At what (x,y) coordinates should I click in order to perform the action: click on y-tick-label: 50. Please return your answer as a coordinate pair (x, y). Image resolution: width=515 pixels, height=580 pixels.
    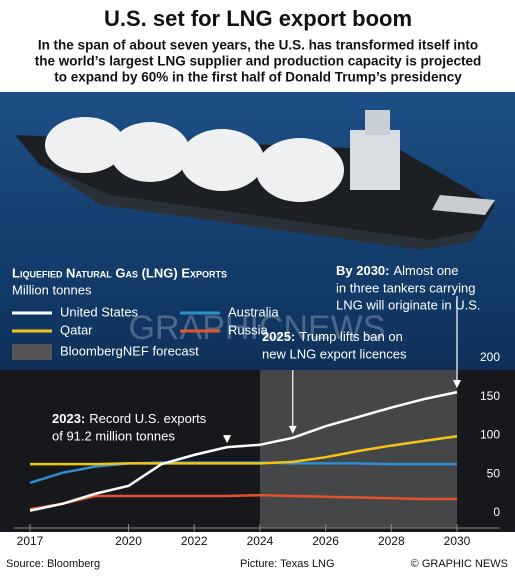
    Looking at the image, I should click on (494, 473).